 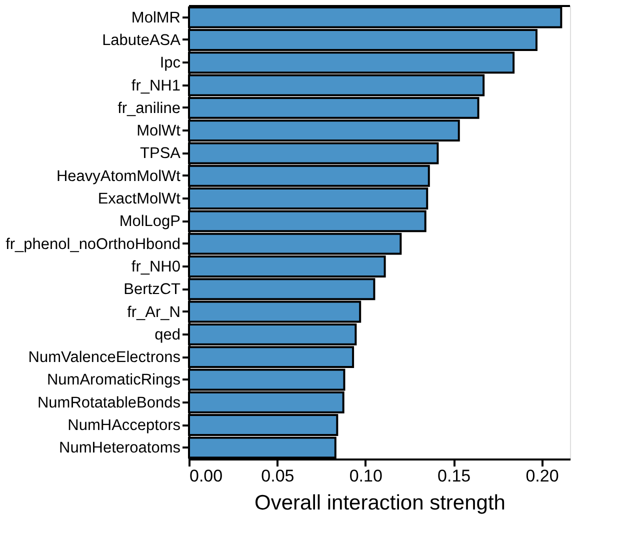 I want to click on y-tick-label: HeavyAtomMolWt, so click(x=119, y=176).